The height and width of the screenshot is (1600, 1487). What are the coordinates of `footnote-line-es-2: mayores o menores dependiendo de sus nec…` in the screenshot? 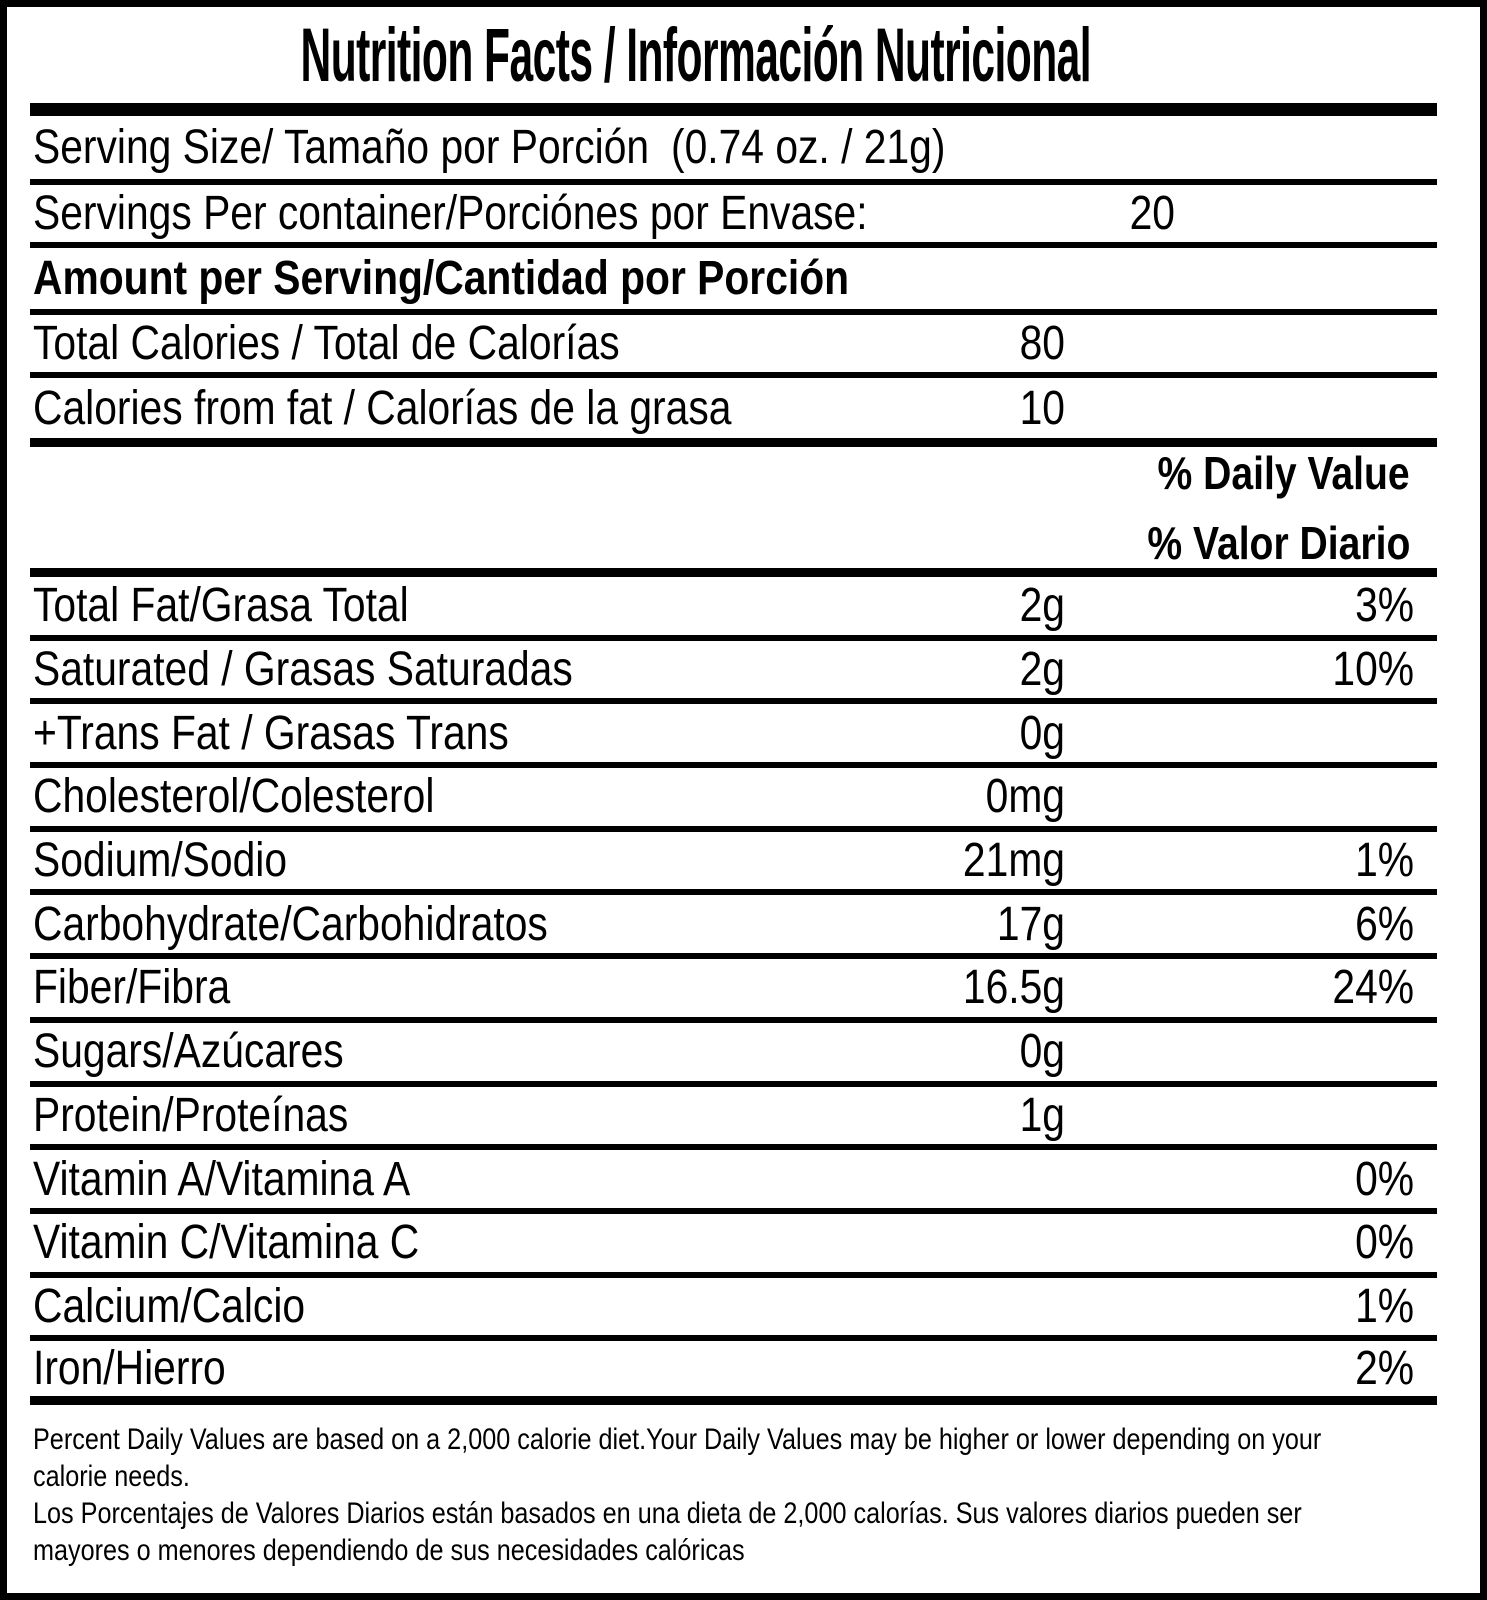 It's located at (389, 1550).